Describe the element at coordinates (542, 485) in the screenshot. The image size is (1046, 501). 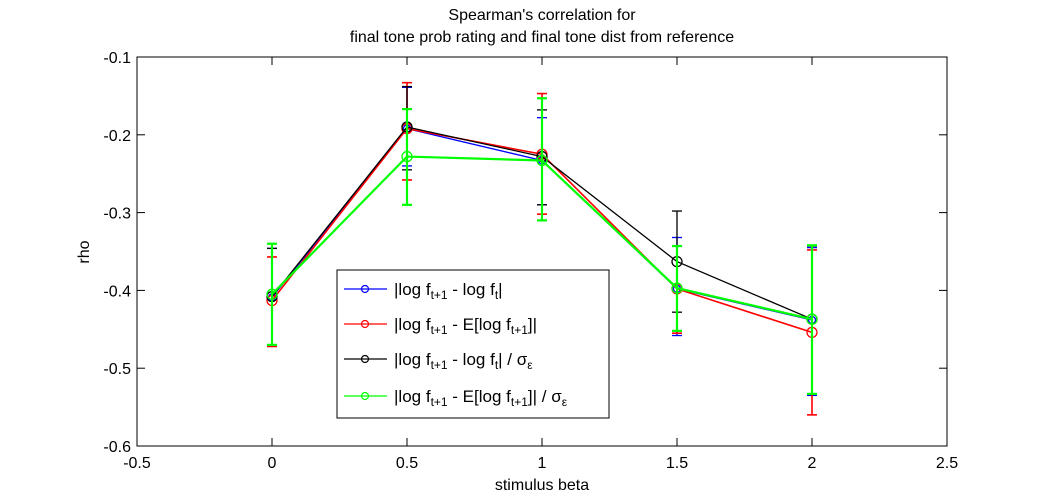
I see `x-axis-label: stimulus beta` at that location.